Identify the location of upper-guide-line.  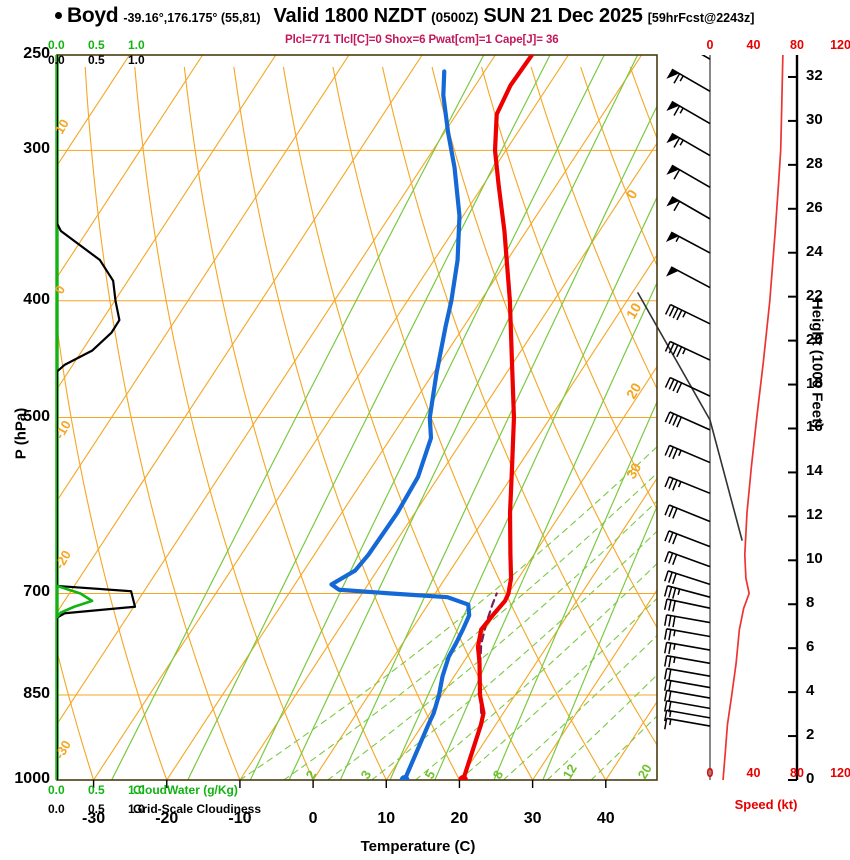
(690, 416).